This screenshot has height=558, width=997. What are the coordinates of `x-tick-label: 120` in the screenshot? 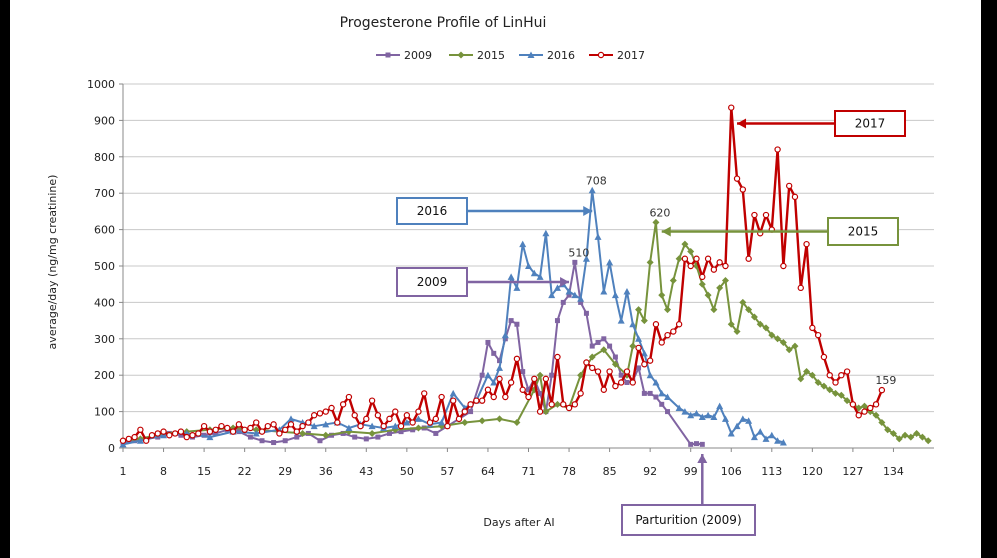 It's located at (812, 471).